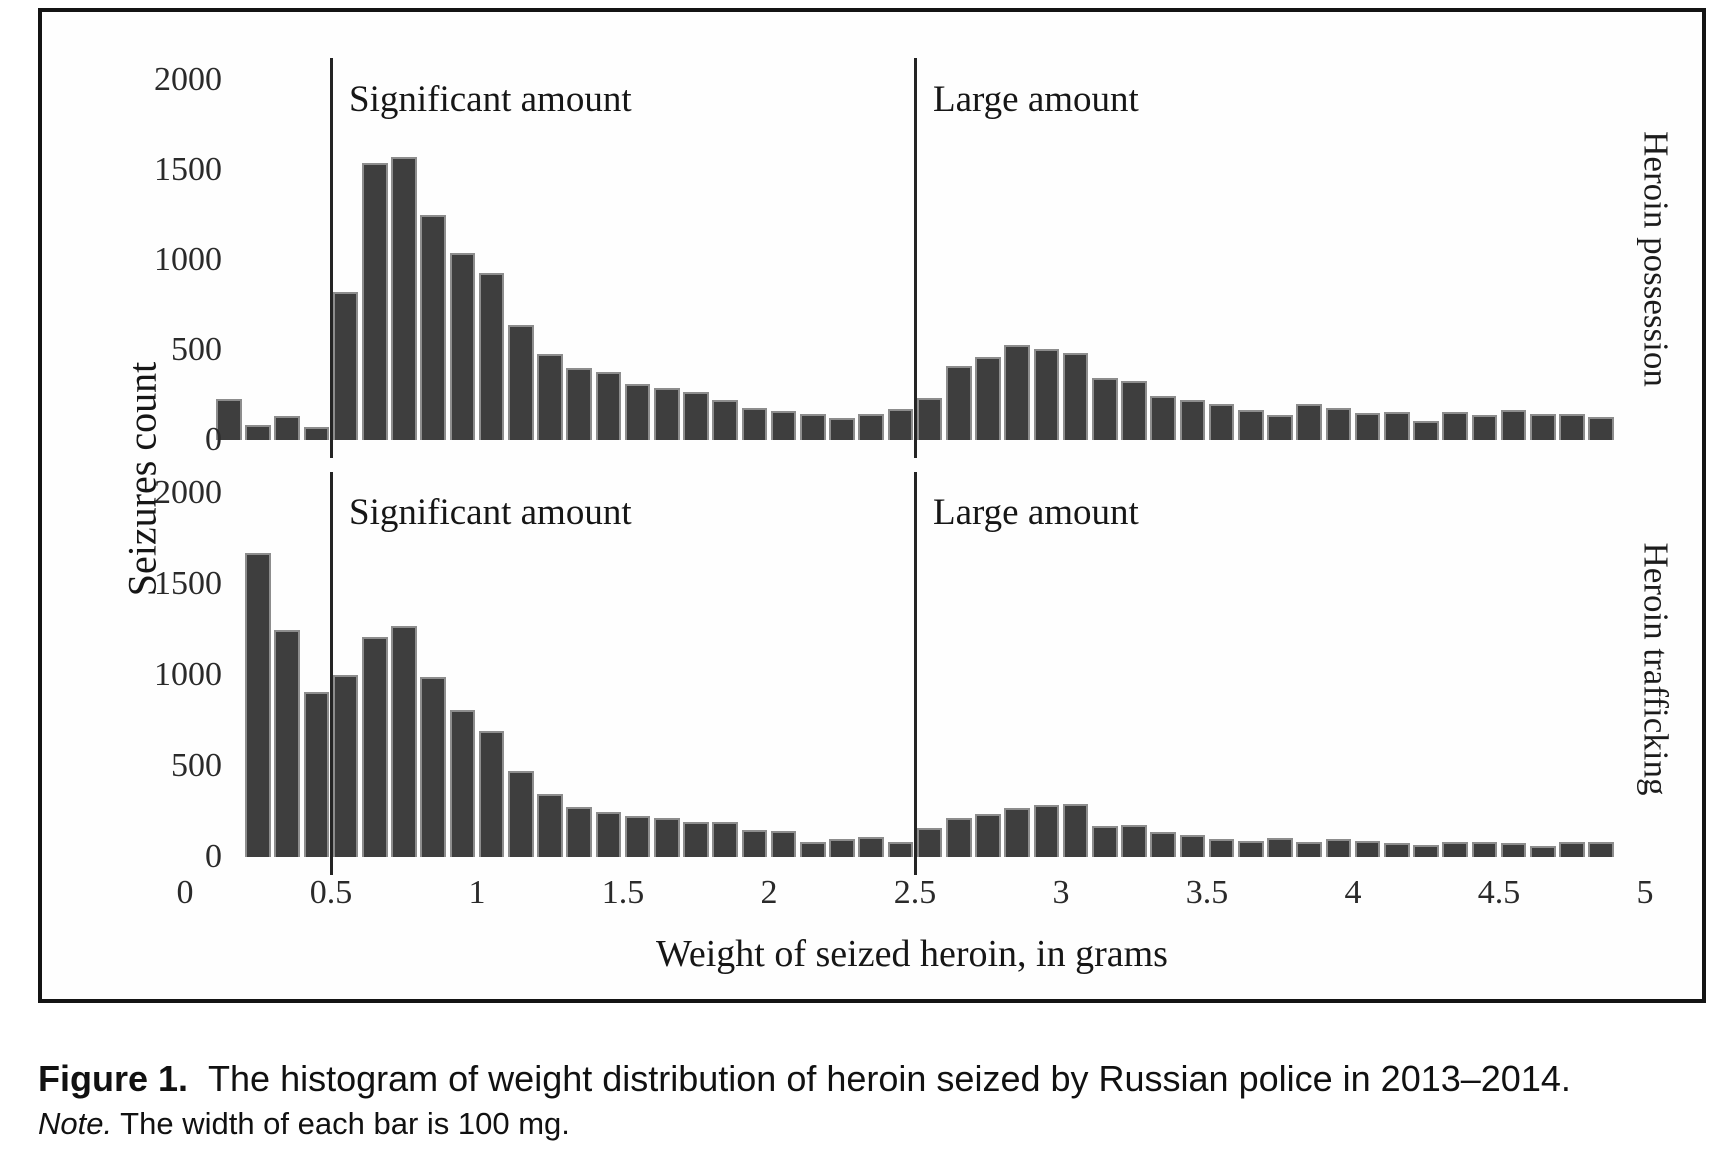  I want to click on x-tick-label: 5, so click(1645, 892).